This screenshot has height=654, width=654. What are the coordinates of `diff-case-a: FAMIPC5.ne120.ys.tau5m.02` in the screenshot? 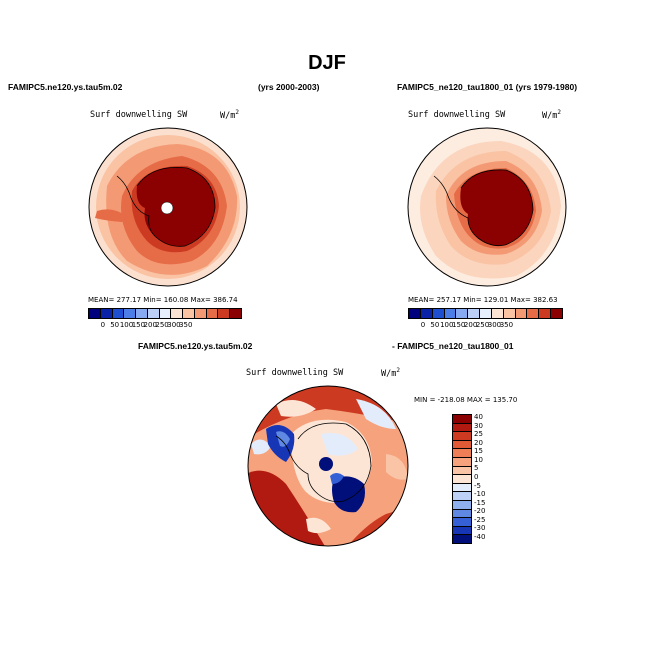 It's located at (195, 346).